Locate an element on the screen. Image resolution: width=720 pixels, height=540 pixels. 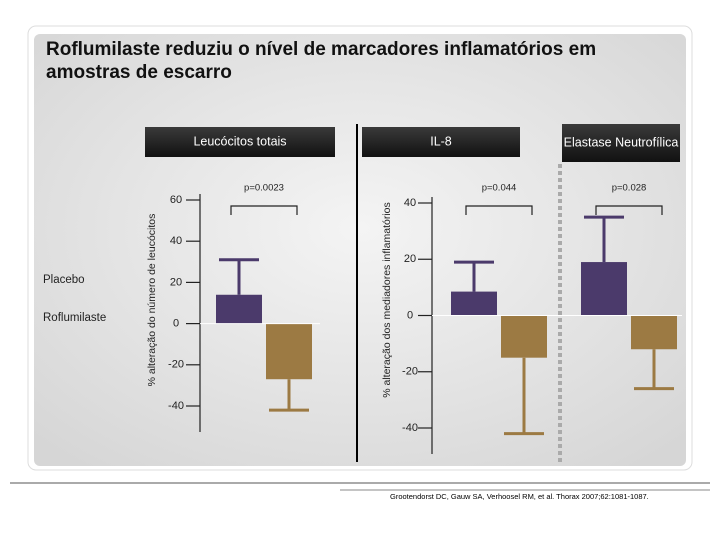
category-header: IL-8 is located at coordinates (441, 141).